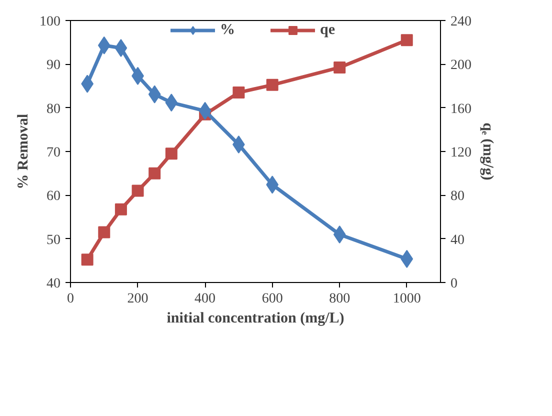 The width and height of the screenshot is (552, 416). I want to click on x-tick-label: 200, so click(137, 299).